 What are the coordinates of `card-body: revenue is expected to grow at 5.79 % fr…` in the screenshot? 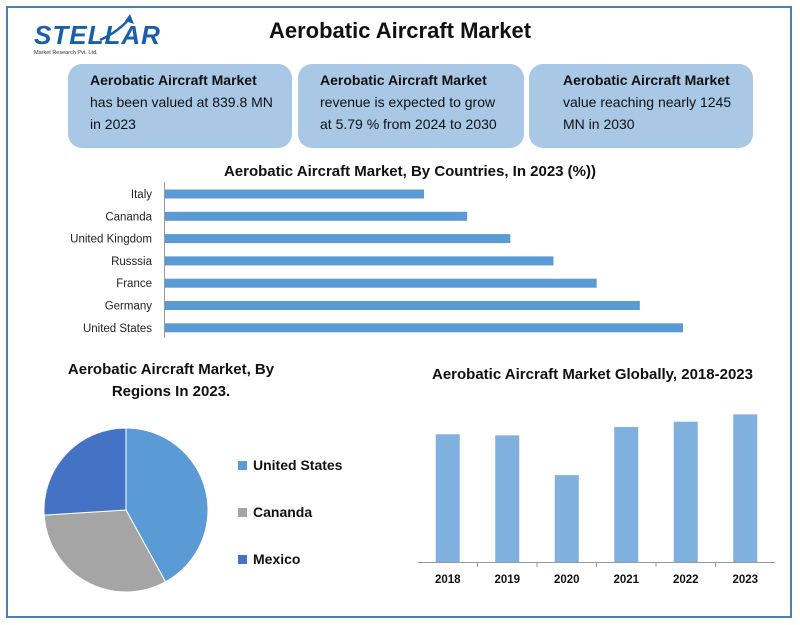 It's located at (408, 113).